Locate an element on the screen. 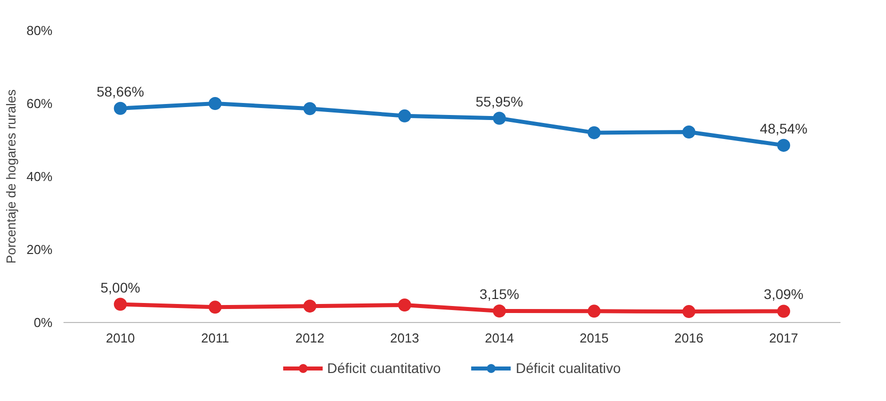 The width and height of the screenshot is (886, 401). y-tick-label: 40% is located at coordinates (39, 176).